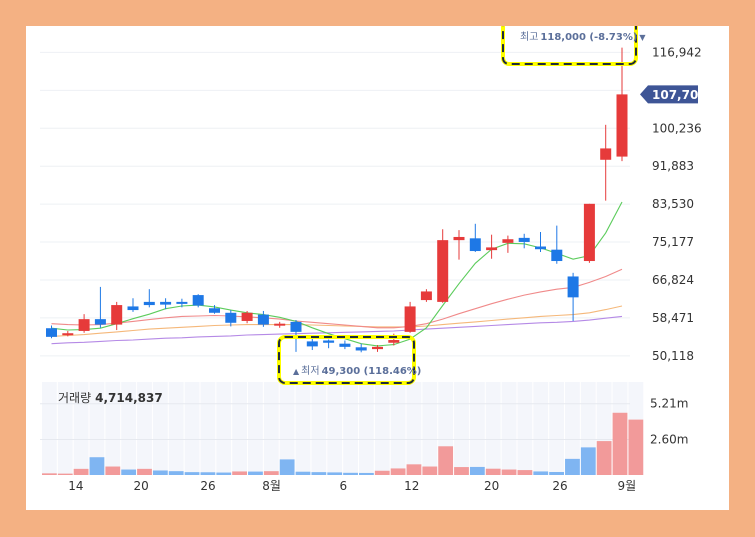  What do you see at coordinates (669, 439) in the screenshot?
I see `volume-tick-label: 2.60m` at bounding box center [669, 439].